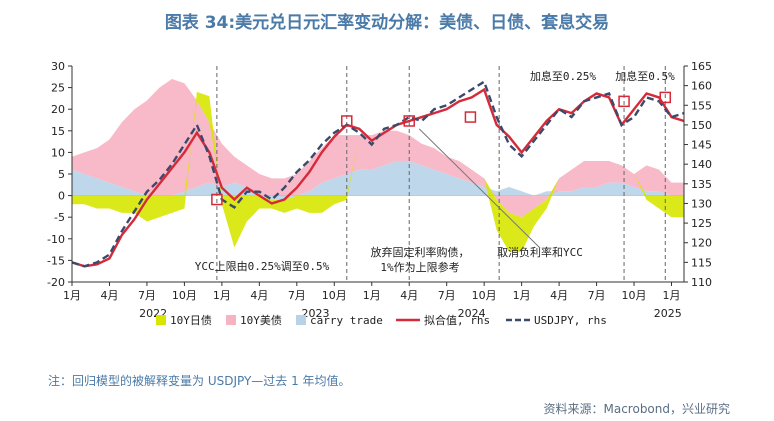 The image size is (774, 421). Describe the element at coordinates (58, 131) in the screenshot. I see `left-tick-label: 15` at that location.